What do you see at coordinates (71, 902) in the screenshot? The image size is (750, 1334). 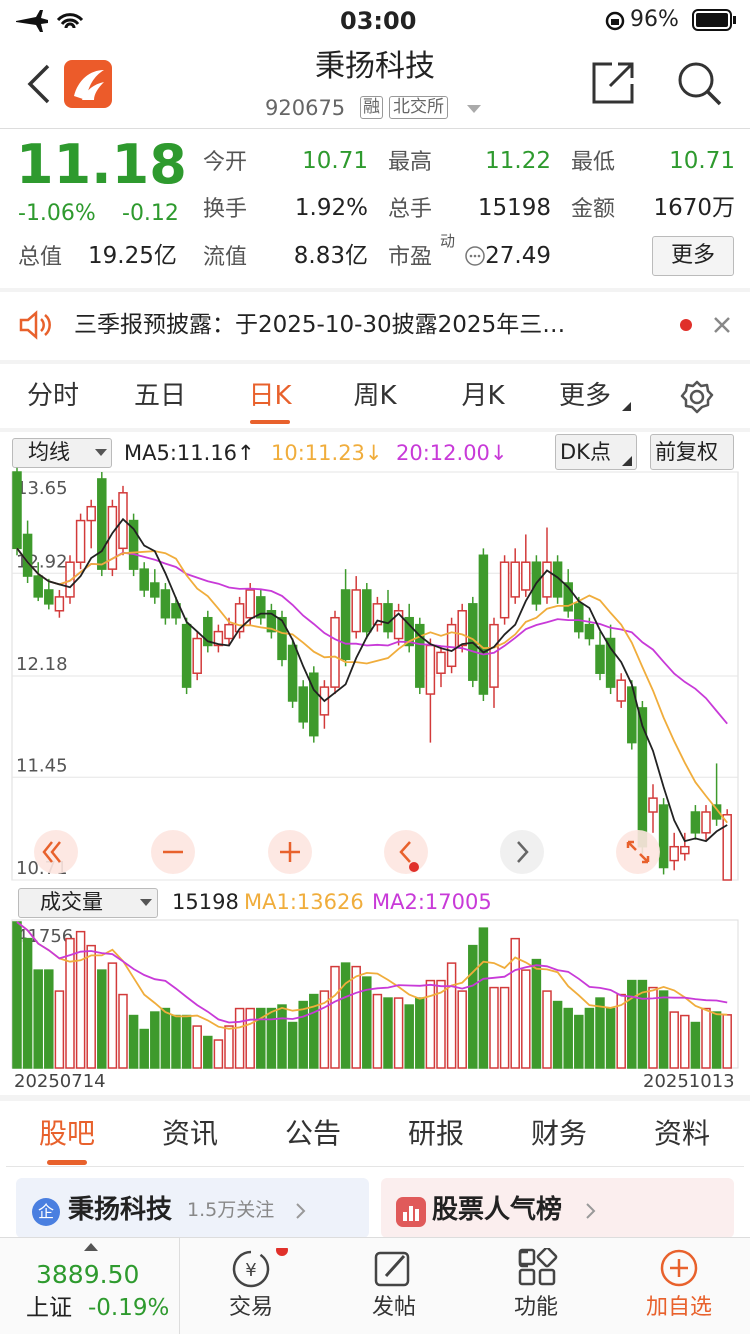 I see `volume-selector-text: 成交量` at bounding box center [71, 902].